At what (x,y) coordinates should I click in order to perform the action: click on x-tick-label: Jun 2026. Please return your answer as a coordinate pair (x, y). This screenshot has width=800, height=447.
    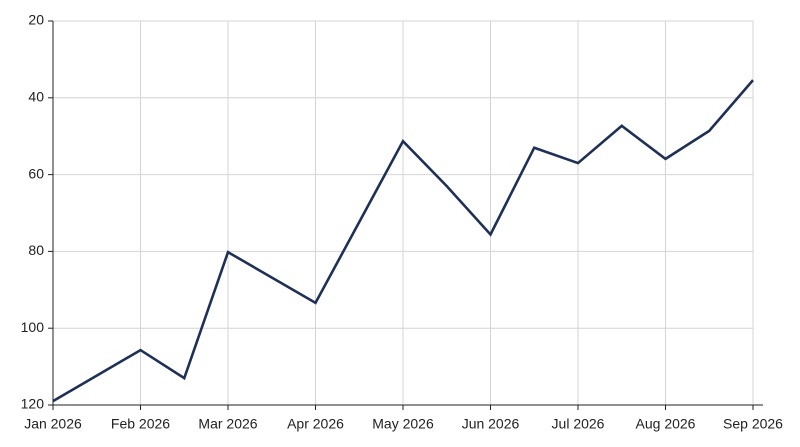
    Looking at the image, I should click on (491, 424).